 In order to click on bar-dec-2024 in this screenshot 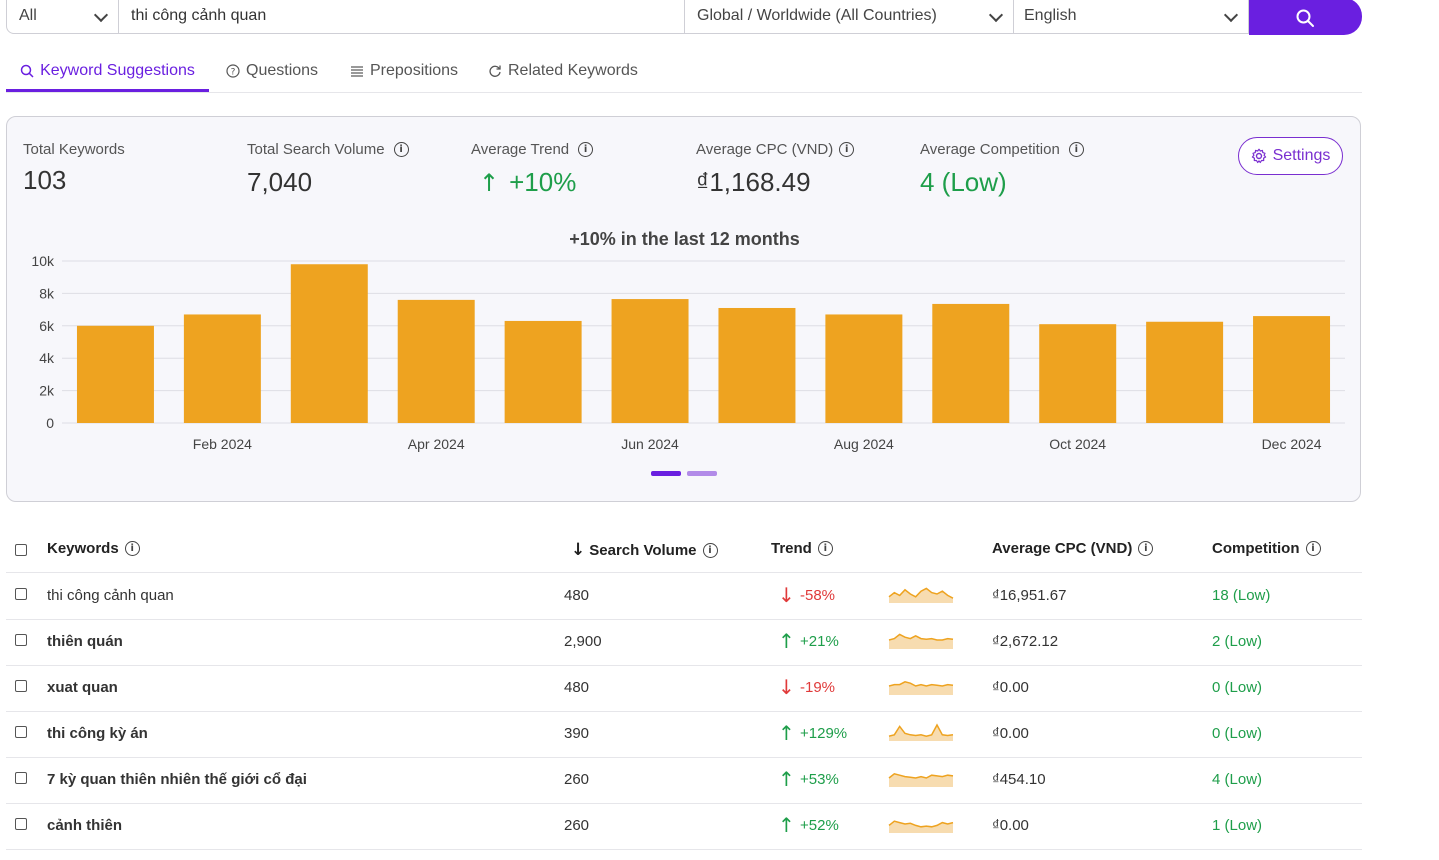, I will do `click(1292, 369)`.